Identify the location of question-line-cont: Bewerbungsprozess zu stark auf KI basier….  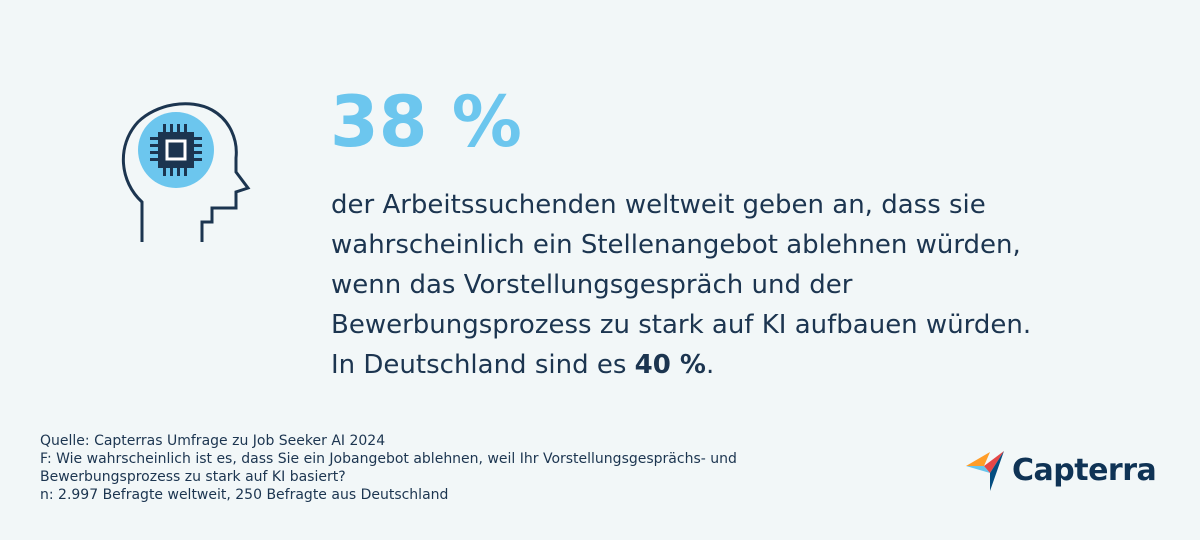
(193, 477).